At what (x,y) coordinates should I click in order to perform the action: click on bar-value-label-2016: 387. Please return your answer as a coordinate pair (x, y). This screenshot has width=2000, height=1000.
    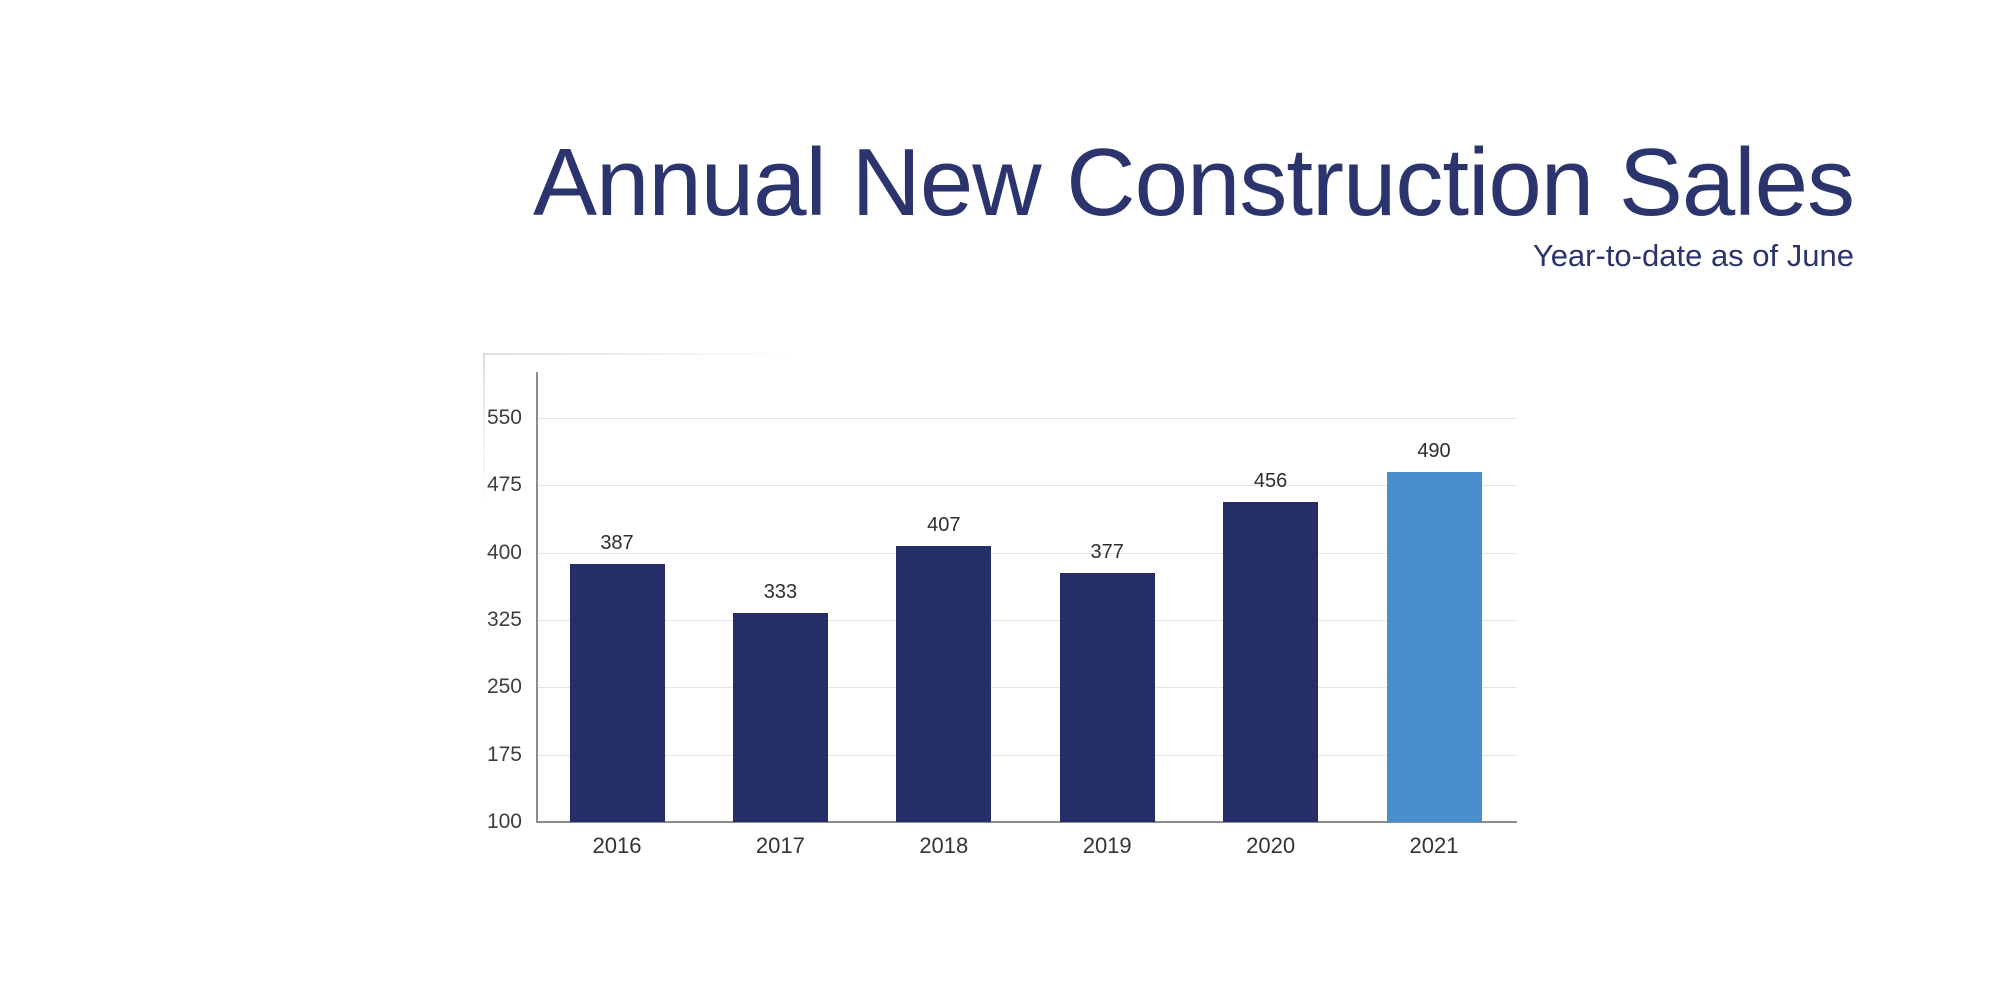
    Looking at the image, I should click on (617, 543).